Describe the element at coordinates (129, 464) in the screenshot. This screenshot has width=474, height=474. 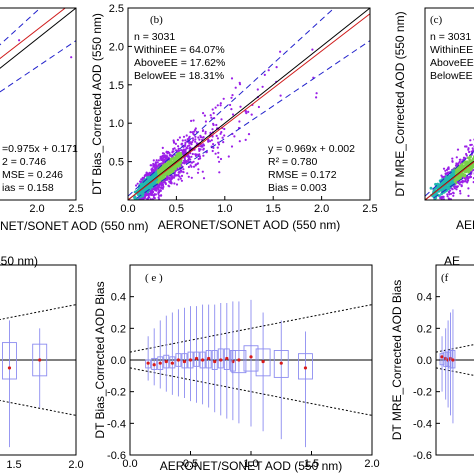
I see `x-tick-label: 0.0` at that location.